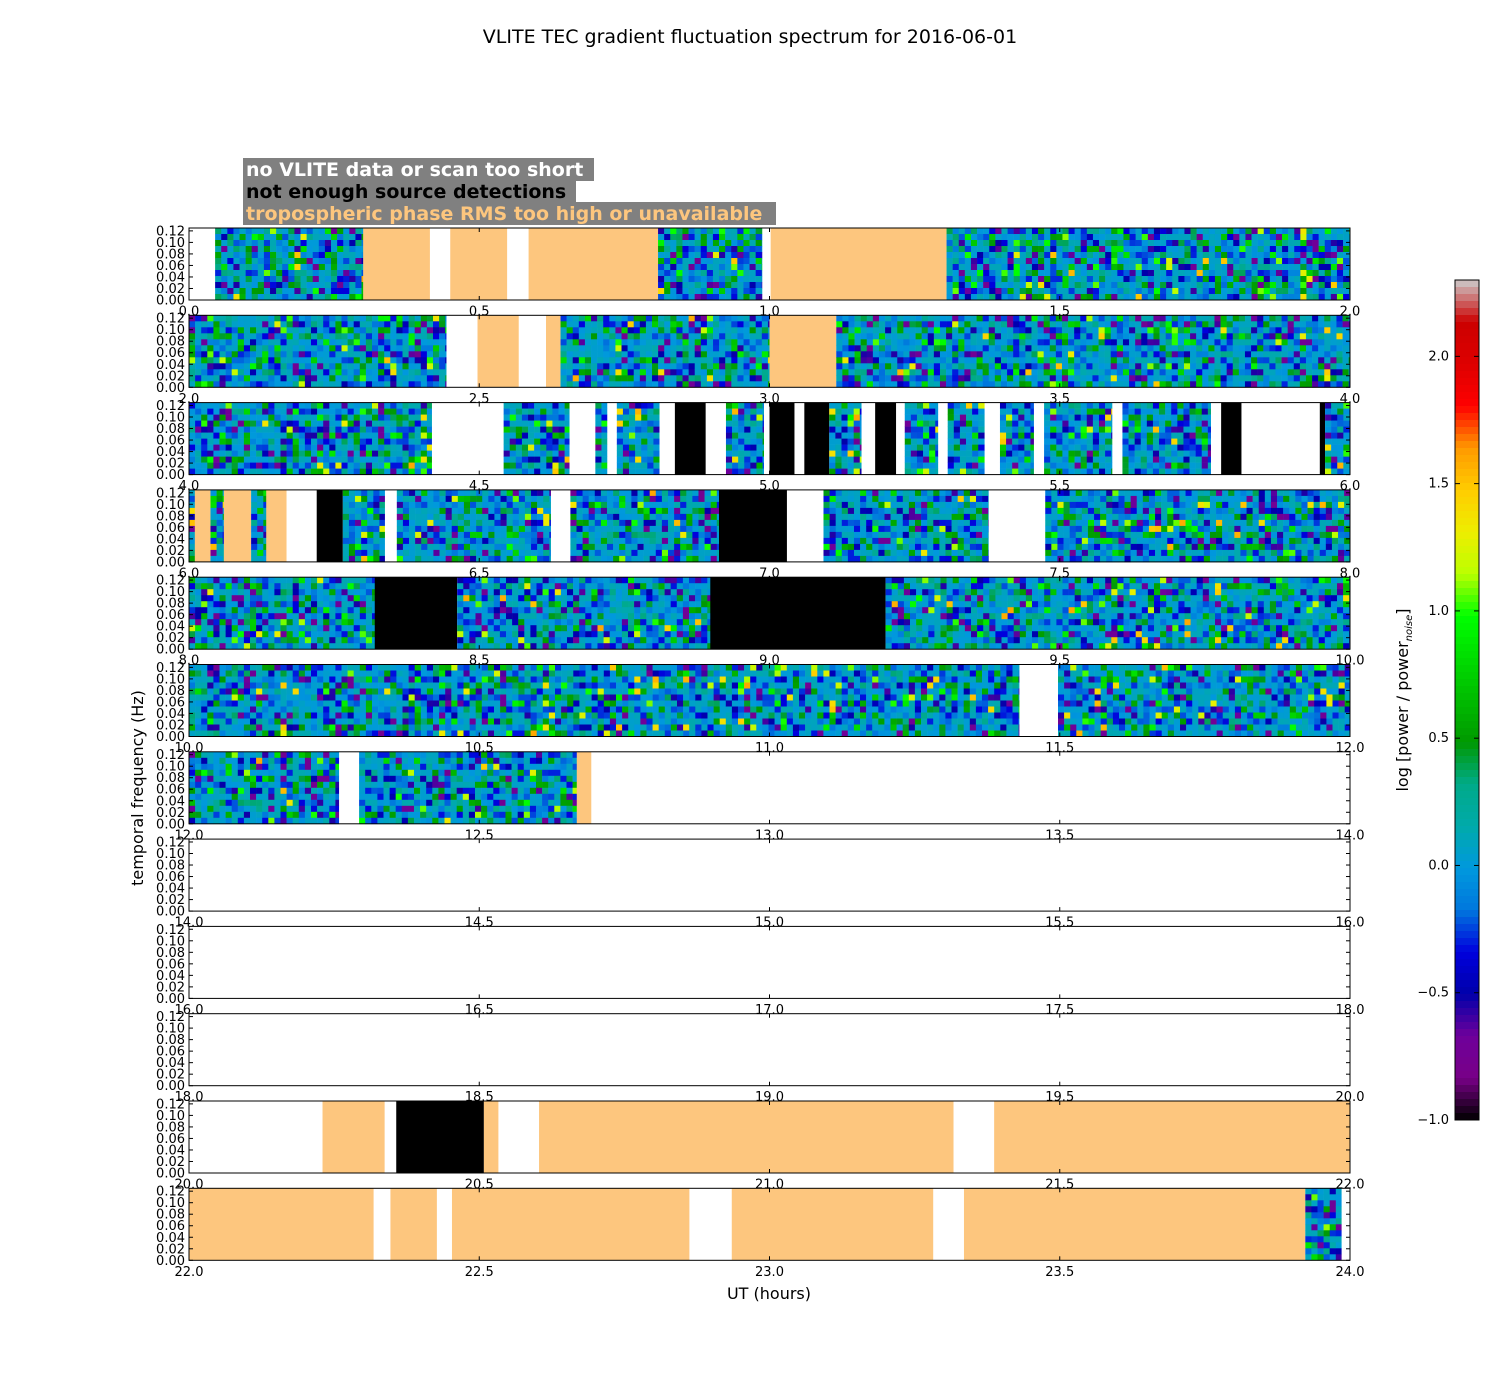  I want to click on x-tick-label: 23.0, so click(769, 1272).